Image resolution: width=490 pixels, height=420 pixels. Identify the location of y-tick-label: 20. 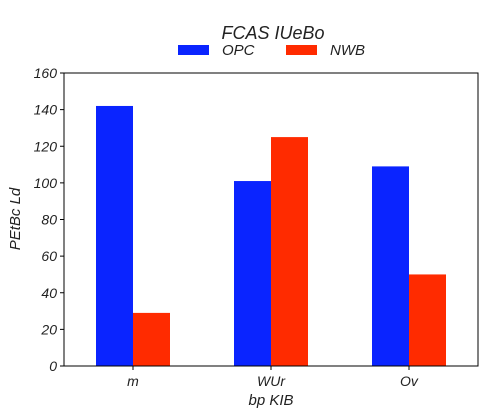
(48, 329).